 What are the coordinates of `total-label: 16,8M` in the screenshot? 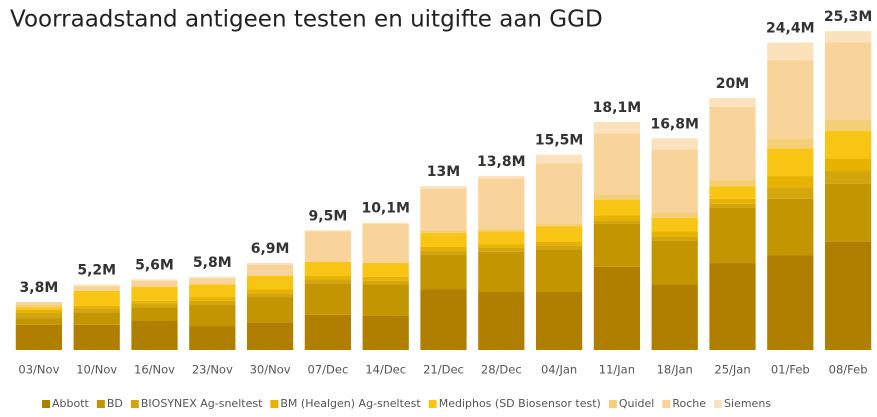 It's located at (674, 124).